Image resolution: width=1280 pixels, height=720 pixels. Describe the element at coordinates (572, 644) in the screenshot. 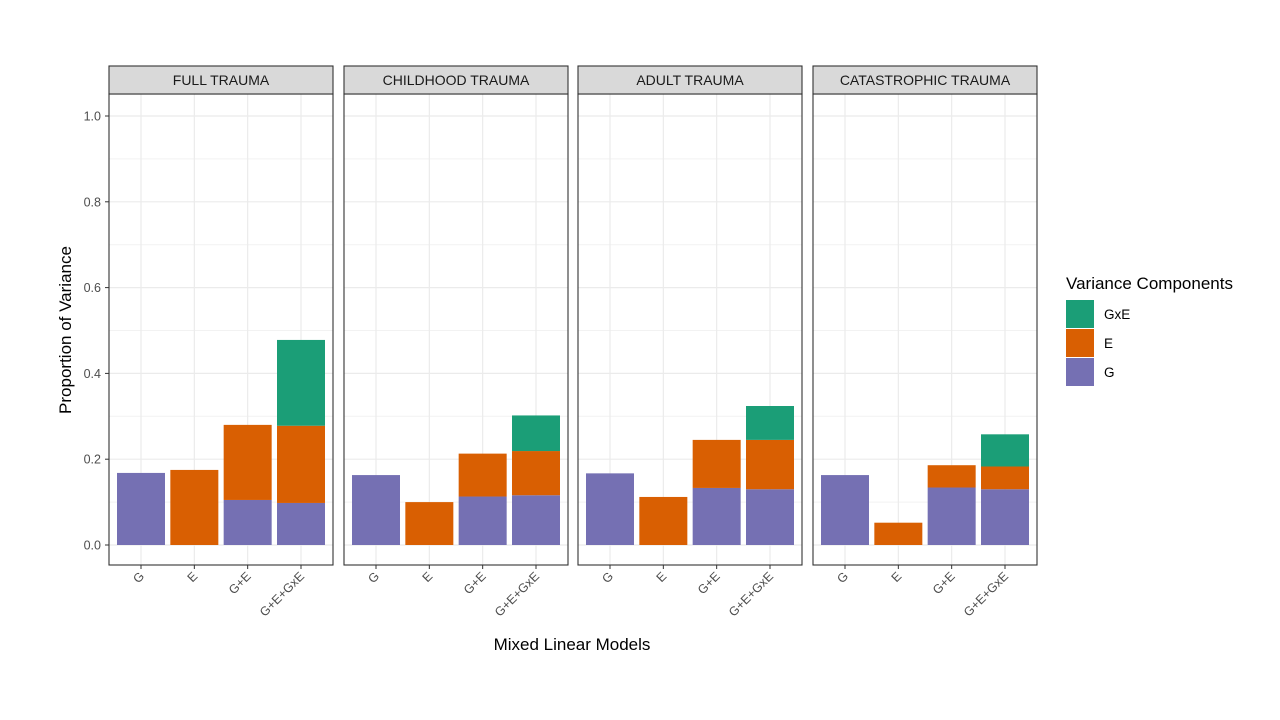

I see `x-axis-title: Mixed Linear Models` at that location.